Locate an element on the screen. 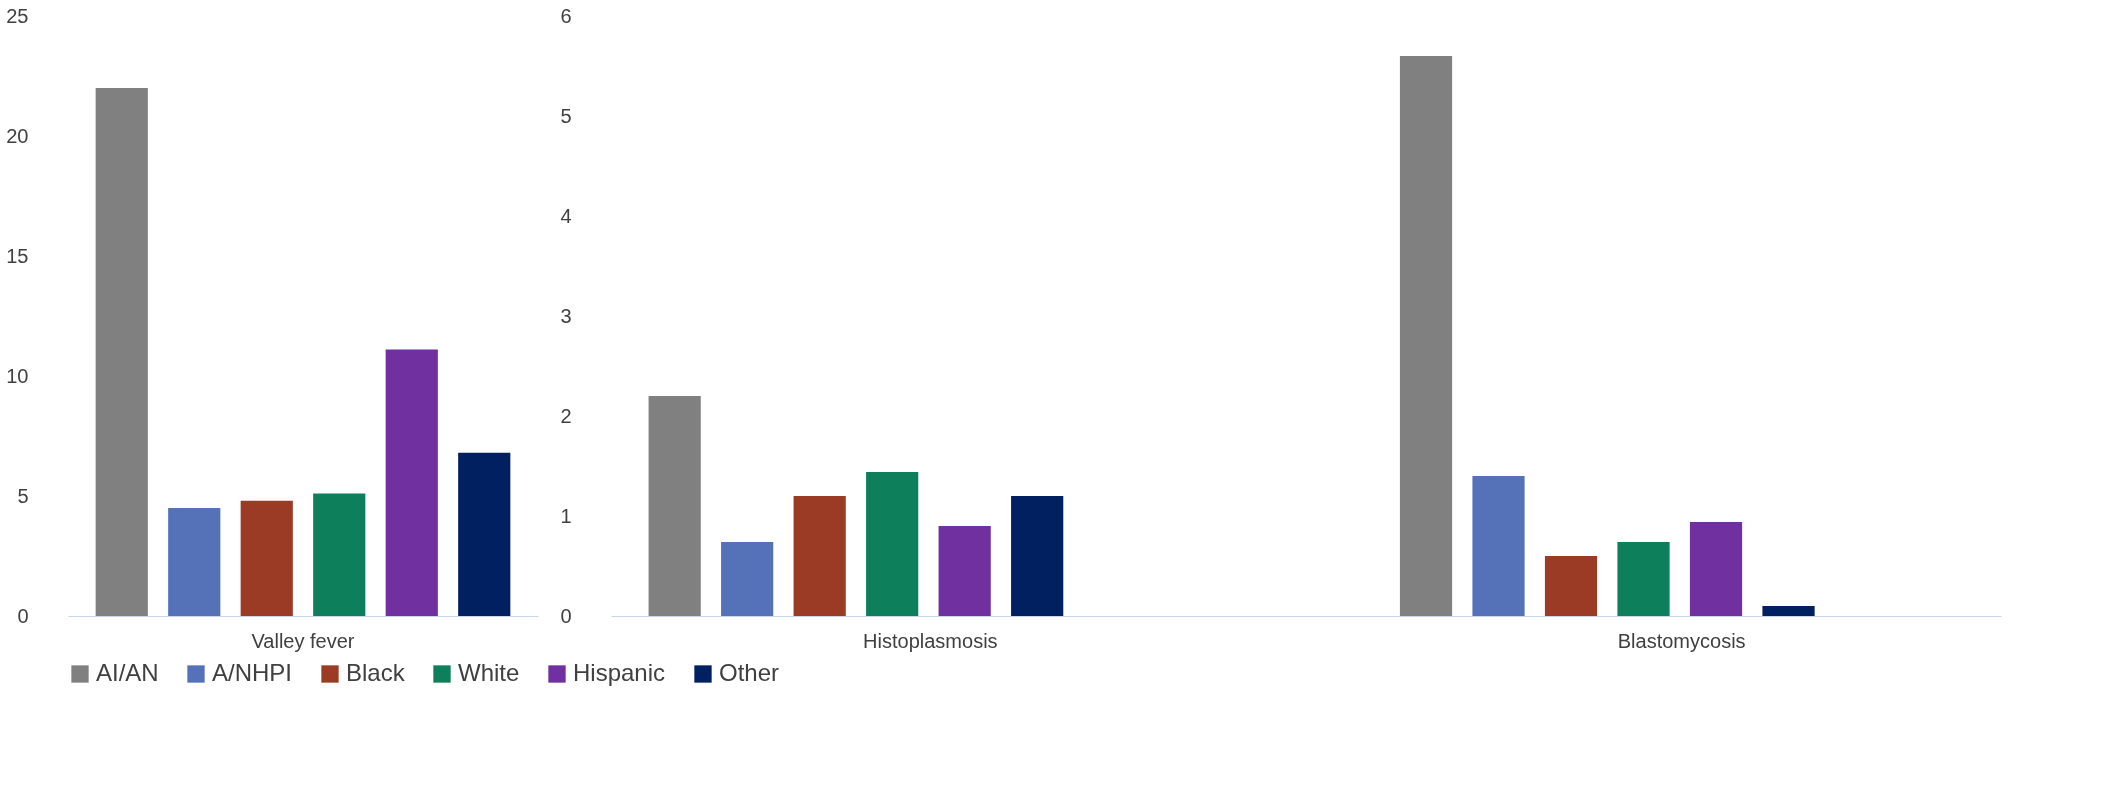 The width and height of the screenshot is (2106, 799). y-tick-label: 1 is located at coordinates (566, 515).